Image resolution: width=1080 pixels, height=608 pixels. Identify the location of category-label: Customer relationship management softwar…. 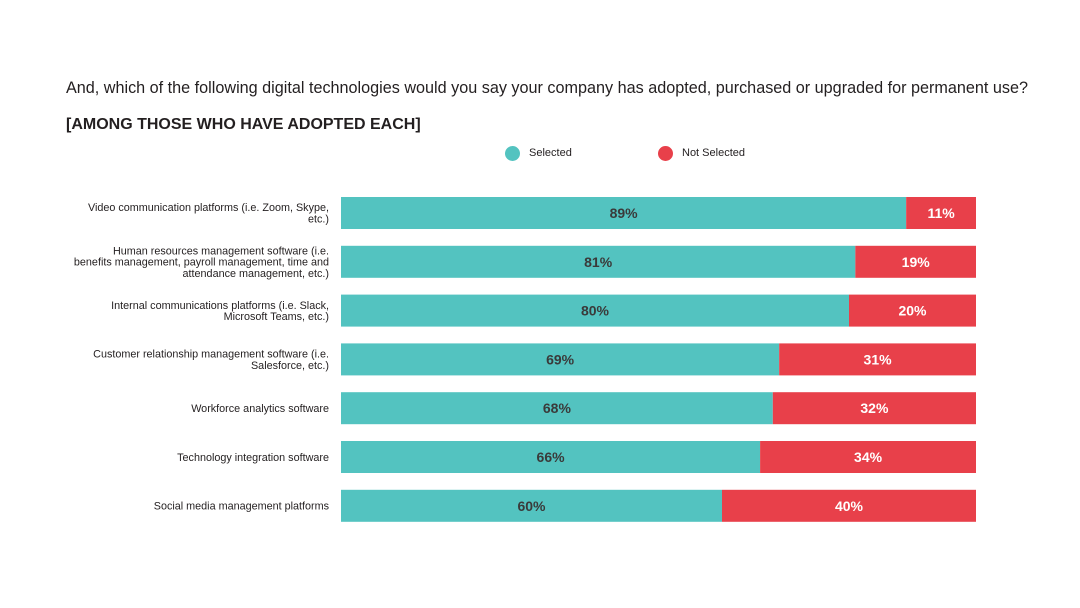
(211, 360).